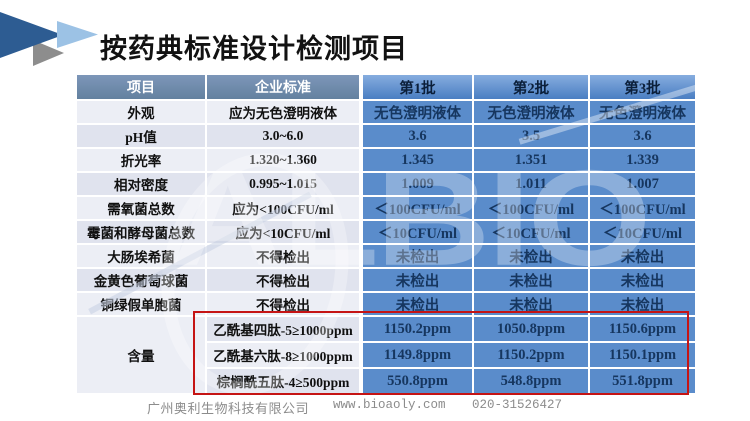 The height and width of the screenshot is (421, 750). Describe the element at coordinates (141, 232) in the screenshot. I see `row-label-cell: 霉菌和酵母菌总数` at that location.